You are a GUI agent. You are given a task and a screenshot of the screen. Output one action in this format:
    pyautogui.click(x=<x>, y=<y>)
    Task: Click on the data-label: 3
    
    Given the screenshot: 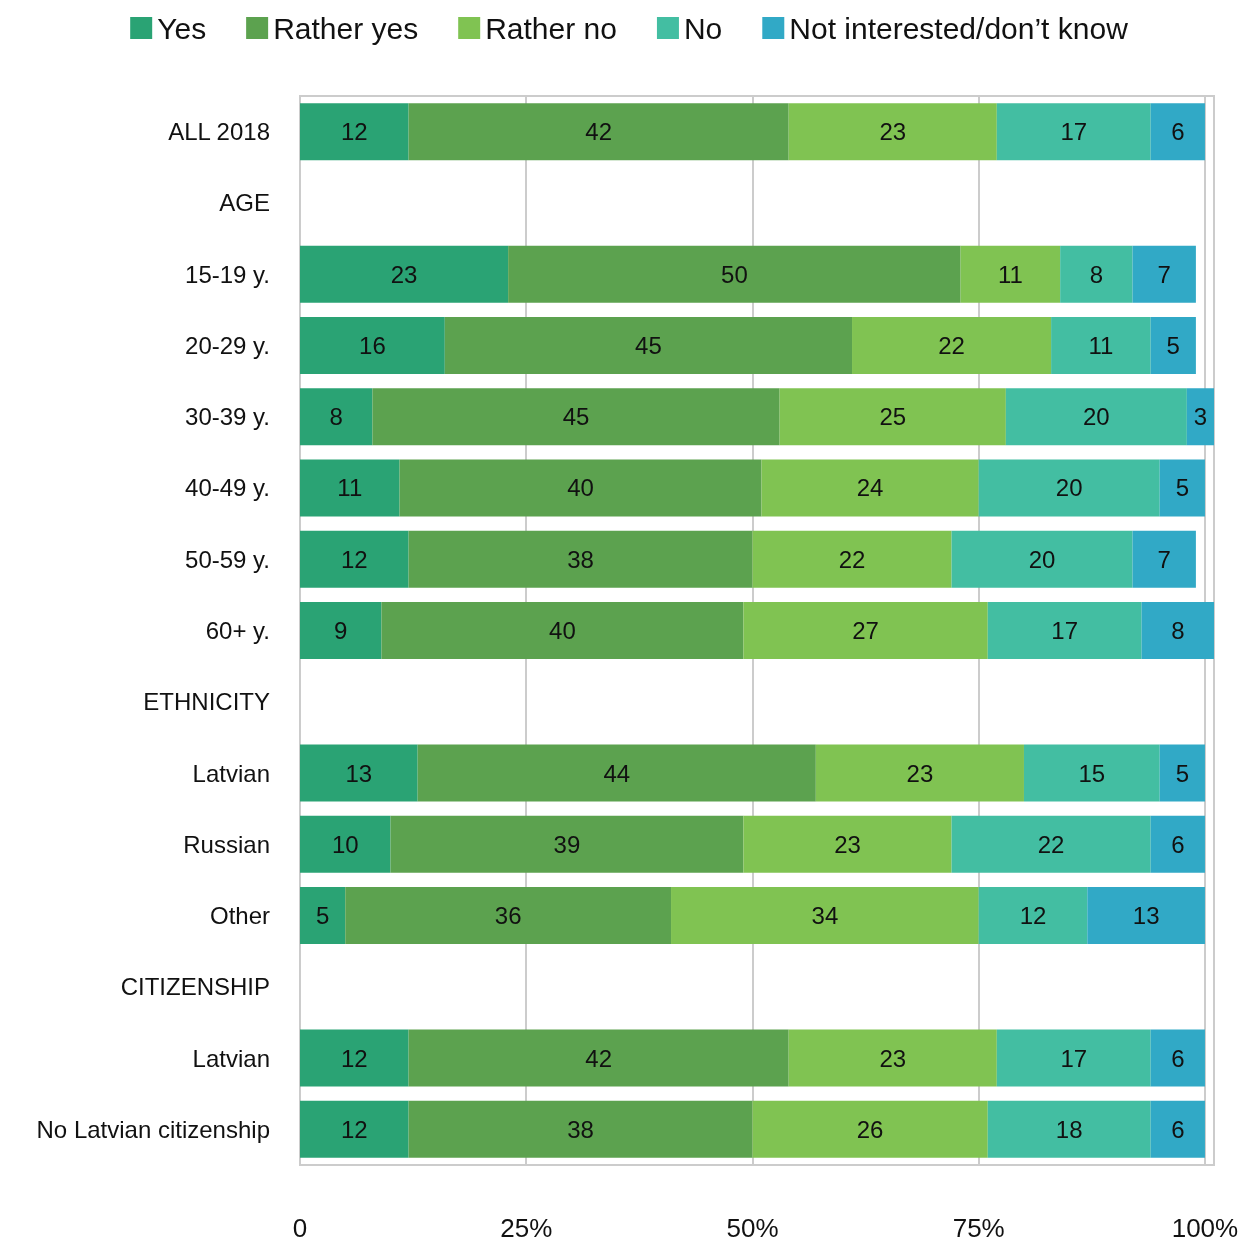 What is the action you would take?
    pyautogui.click(x=1200, y=417)
    